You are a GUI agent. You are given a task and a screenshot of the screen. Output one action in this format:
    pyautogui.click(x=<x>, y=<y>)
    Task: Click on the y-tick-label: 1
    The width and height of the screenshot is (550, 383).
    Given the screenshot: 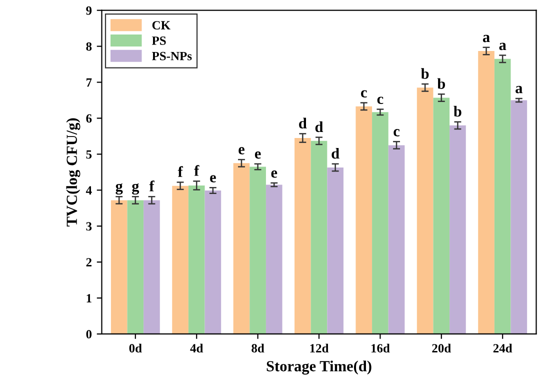 What is the action you would take?
    pyautogui.click(x=89, y=298)
    